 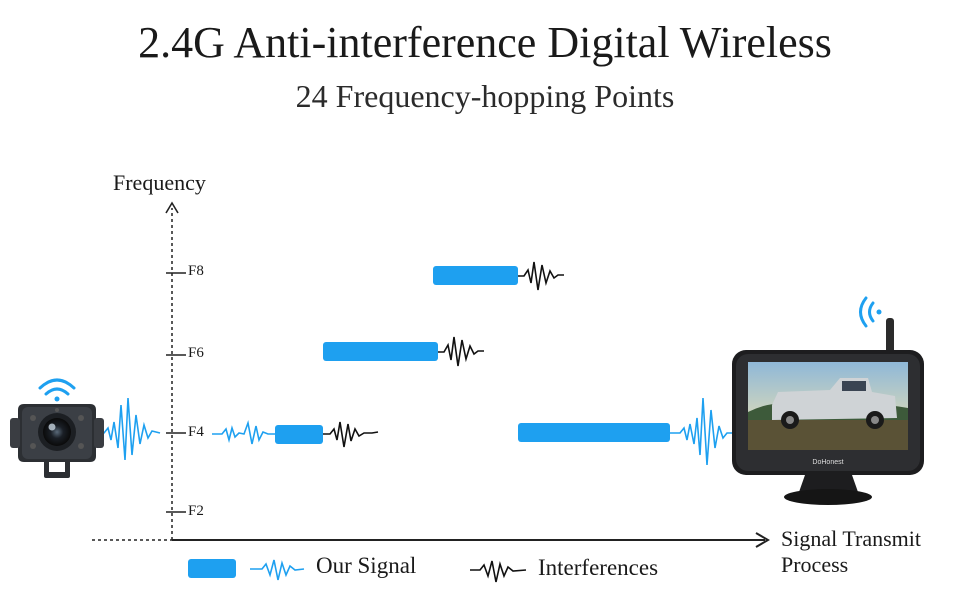 What do you see at coordinates (475, 275) in the screenshot?
I see `signal-bar-f8` at bounding box center [475, 275].